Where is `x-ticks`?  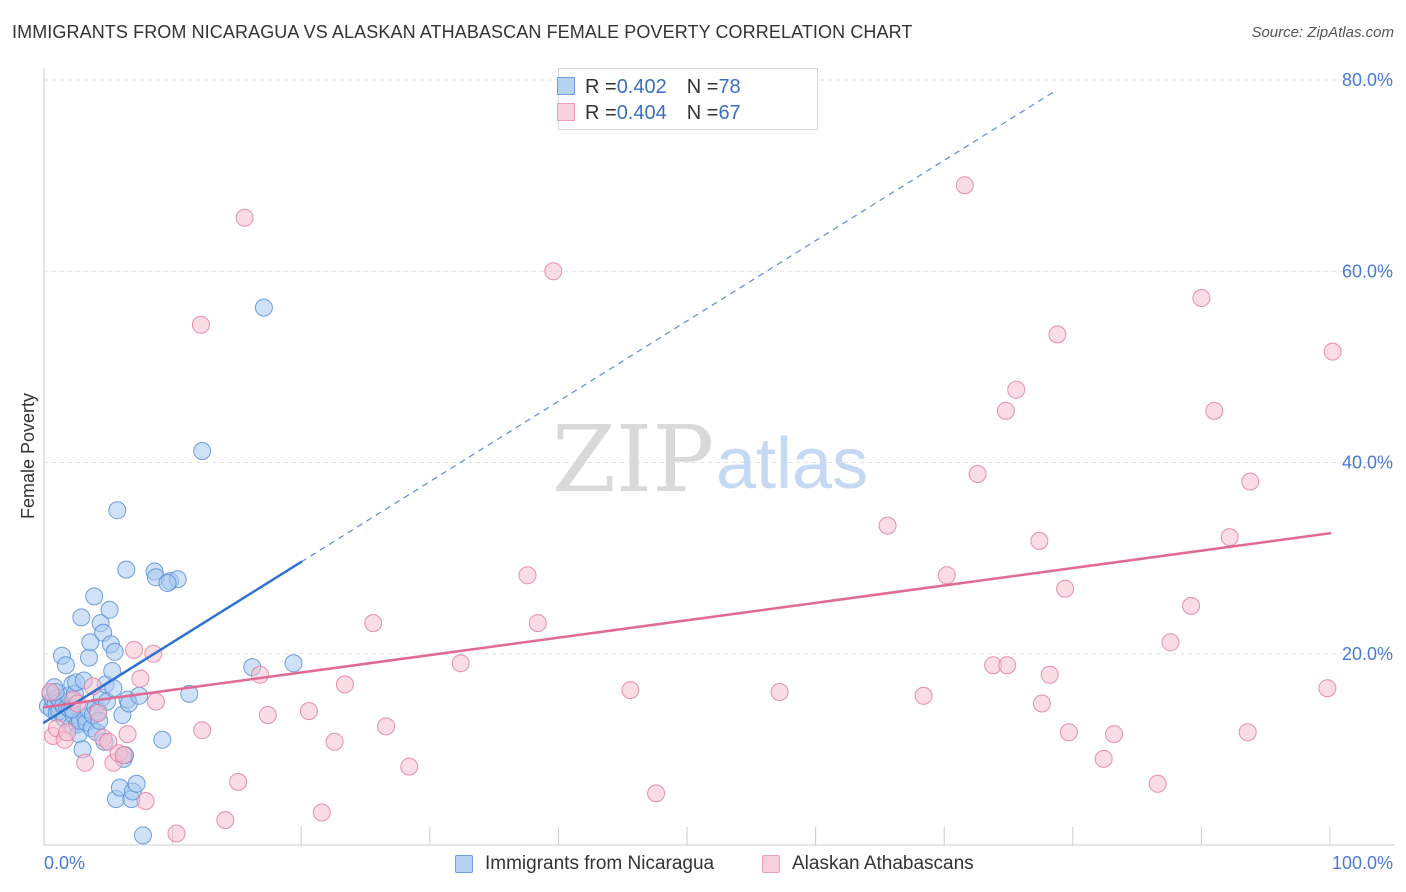 x-ticks is located at coordinates (687, 836).